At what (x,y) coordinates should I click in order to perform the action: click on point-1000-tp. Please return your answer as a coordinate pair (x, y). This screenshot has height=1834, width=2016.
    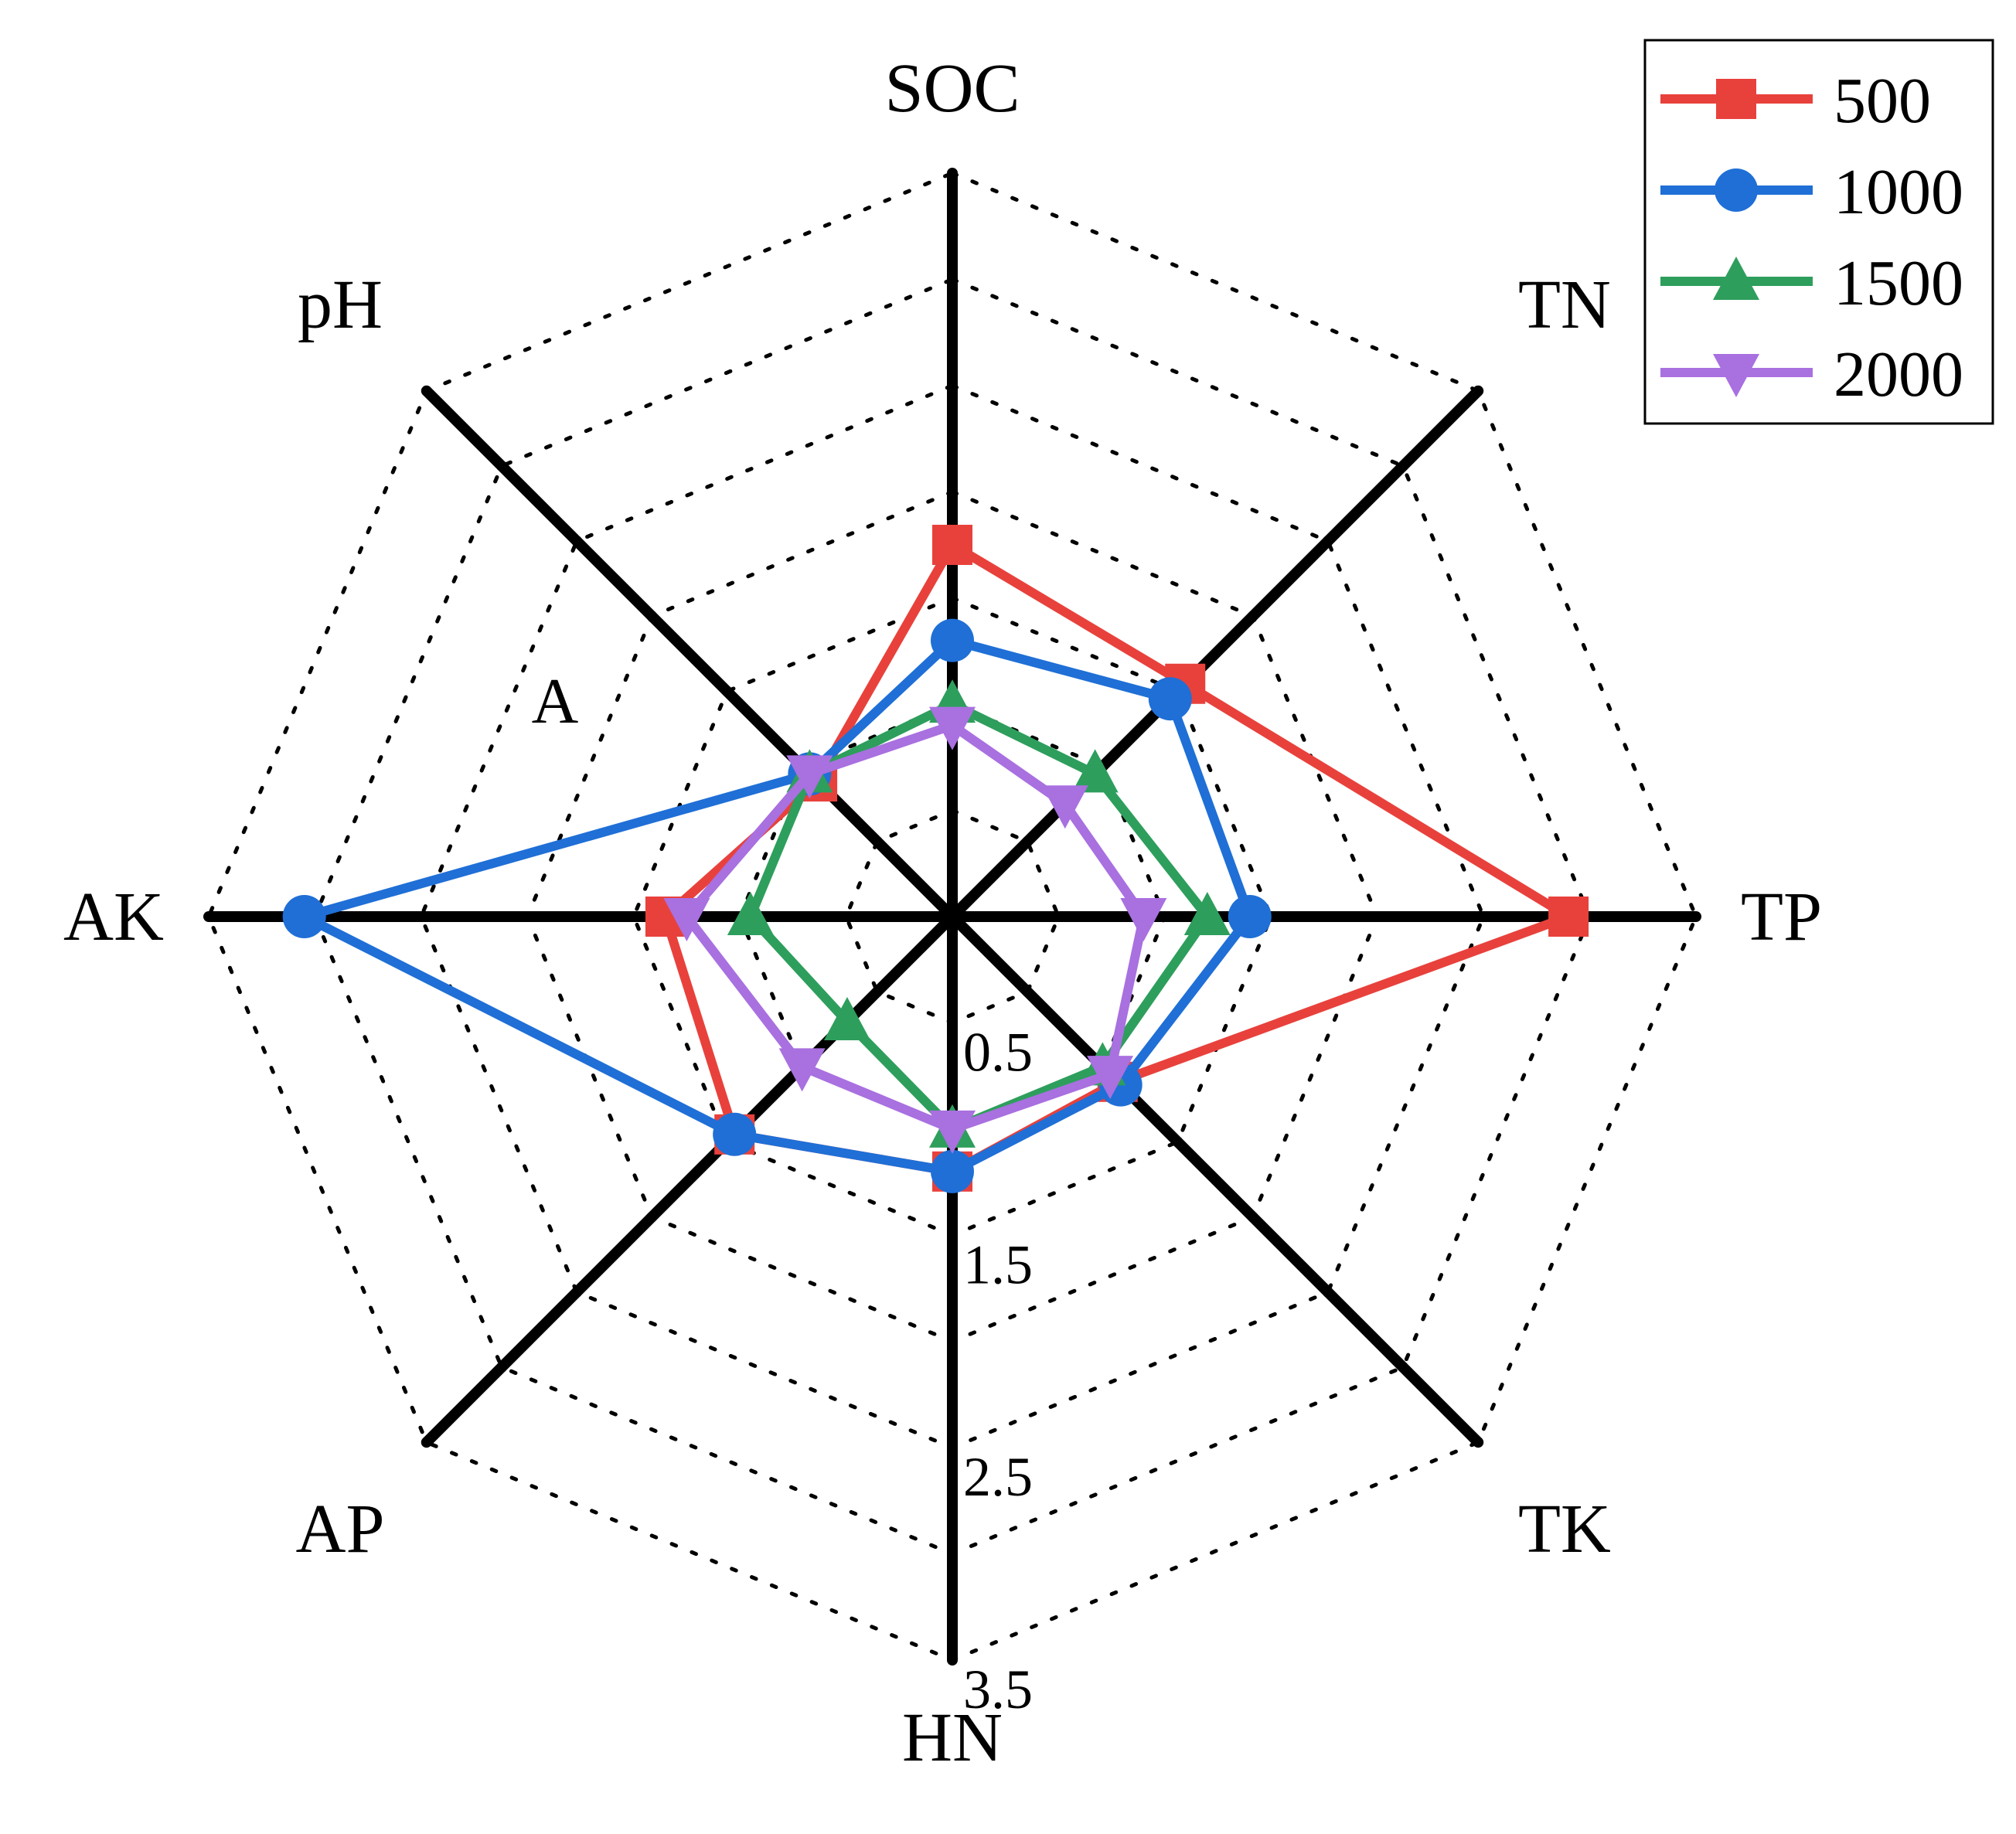
    Looking at the image, I should click on (1250, 917).